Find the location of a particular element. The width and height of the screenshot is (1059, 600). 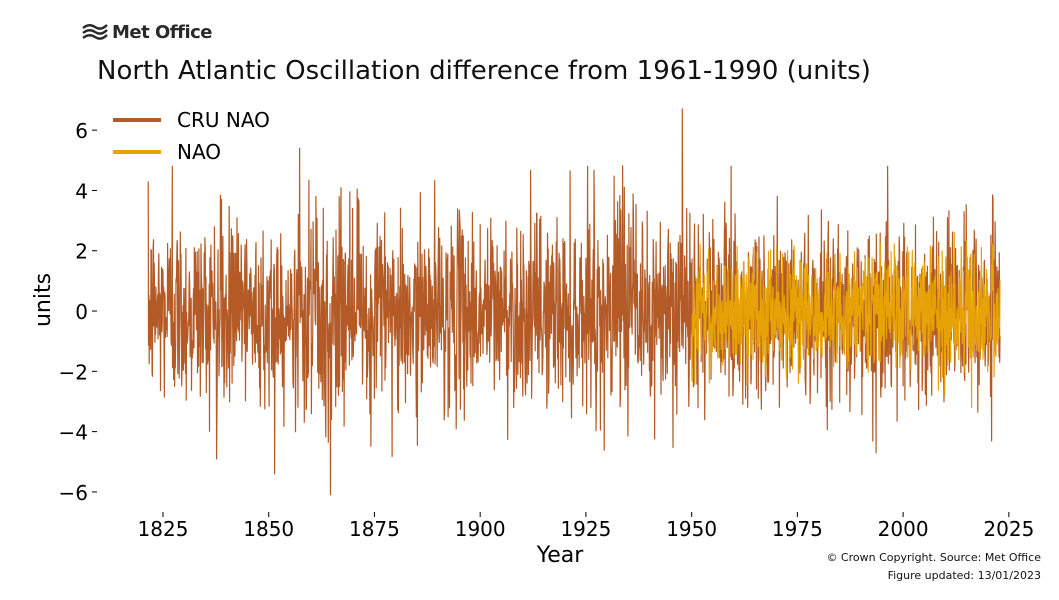

met-office-logo: Met Office is located at coordinates (147, 32).